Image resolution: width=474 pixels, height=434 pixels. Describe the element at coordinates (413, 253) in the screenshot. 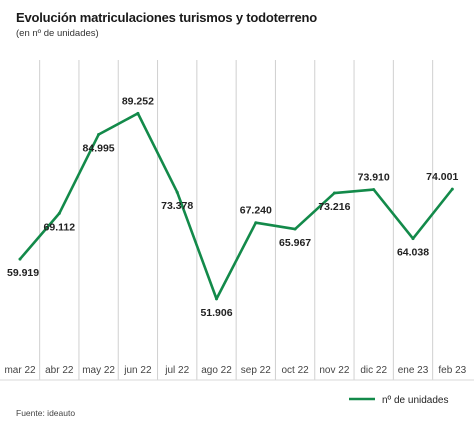

I see `data-label: 64.038` at that location.